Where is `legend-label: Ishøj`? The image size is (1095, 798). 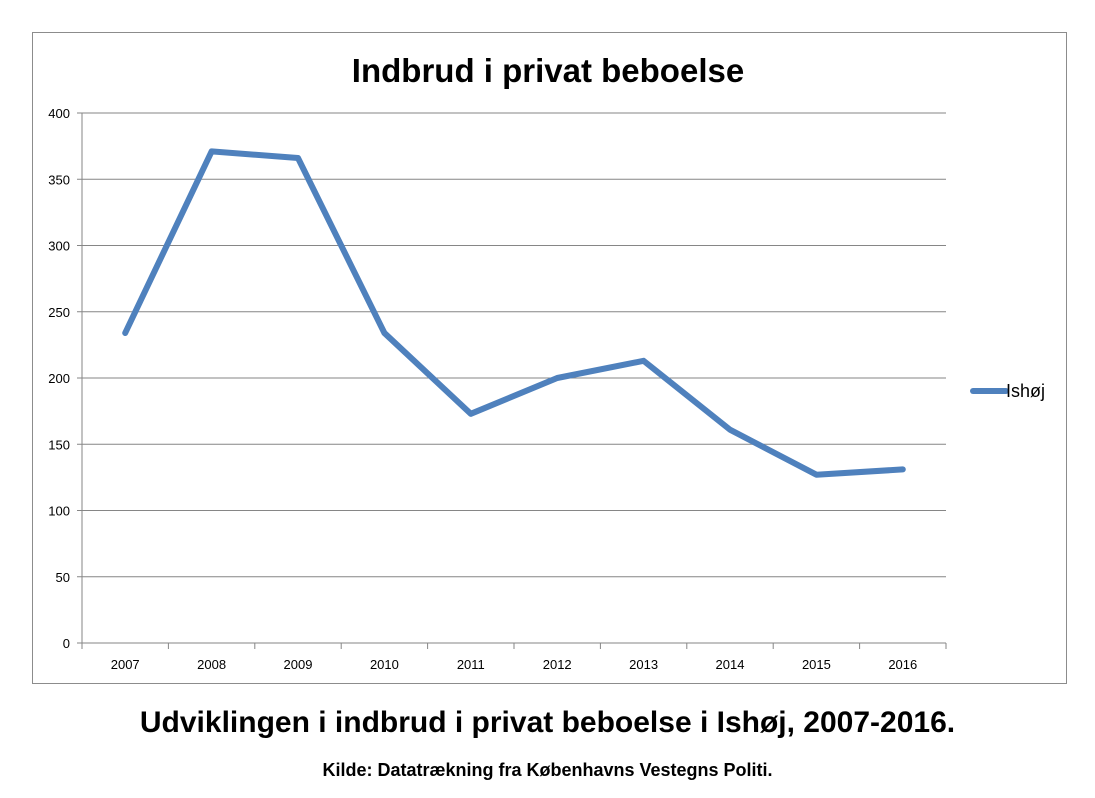 legend-label: Ishøj is located at coordinates (1025, 391).